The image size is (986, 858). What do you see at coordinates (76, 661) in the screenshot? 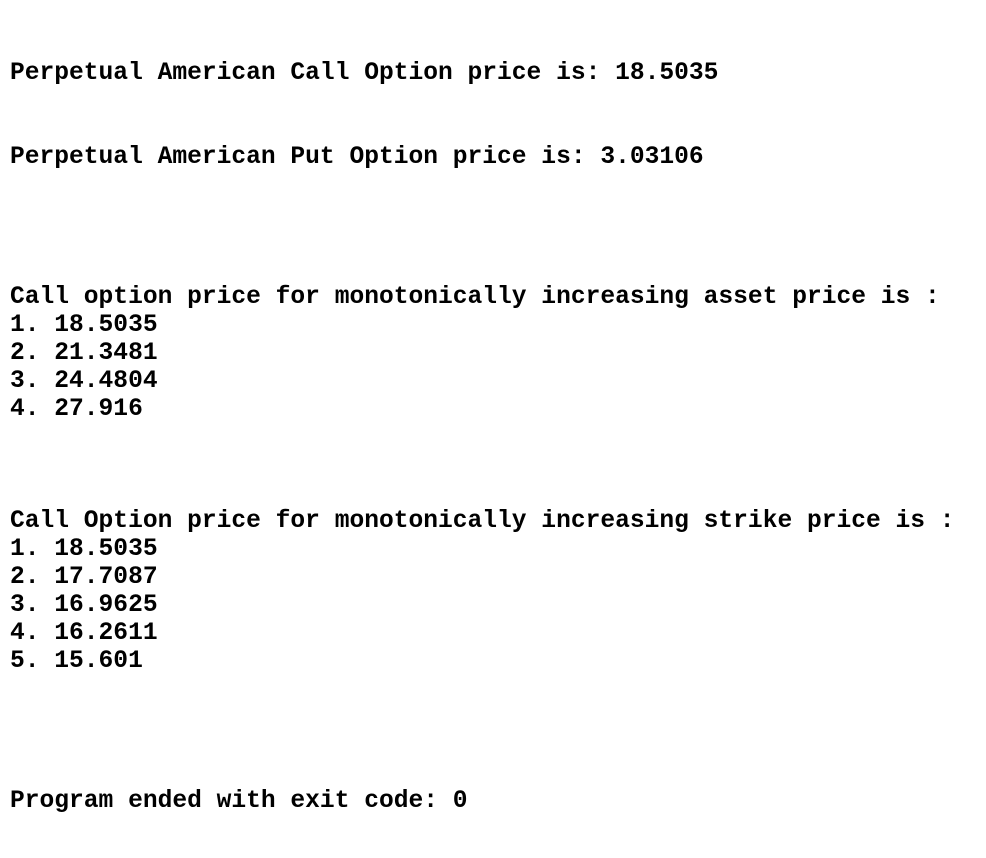
I see `result-item: 5. 15.601` at bounding box center [76, 661].